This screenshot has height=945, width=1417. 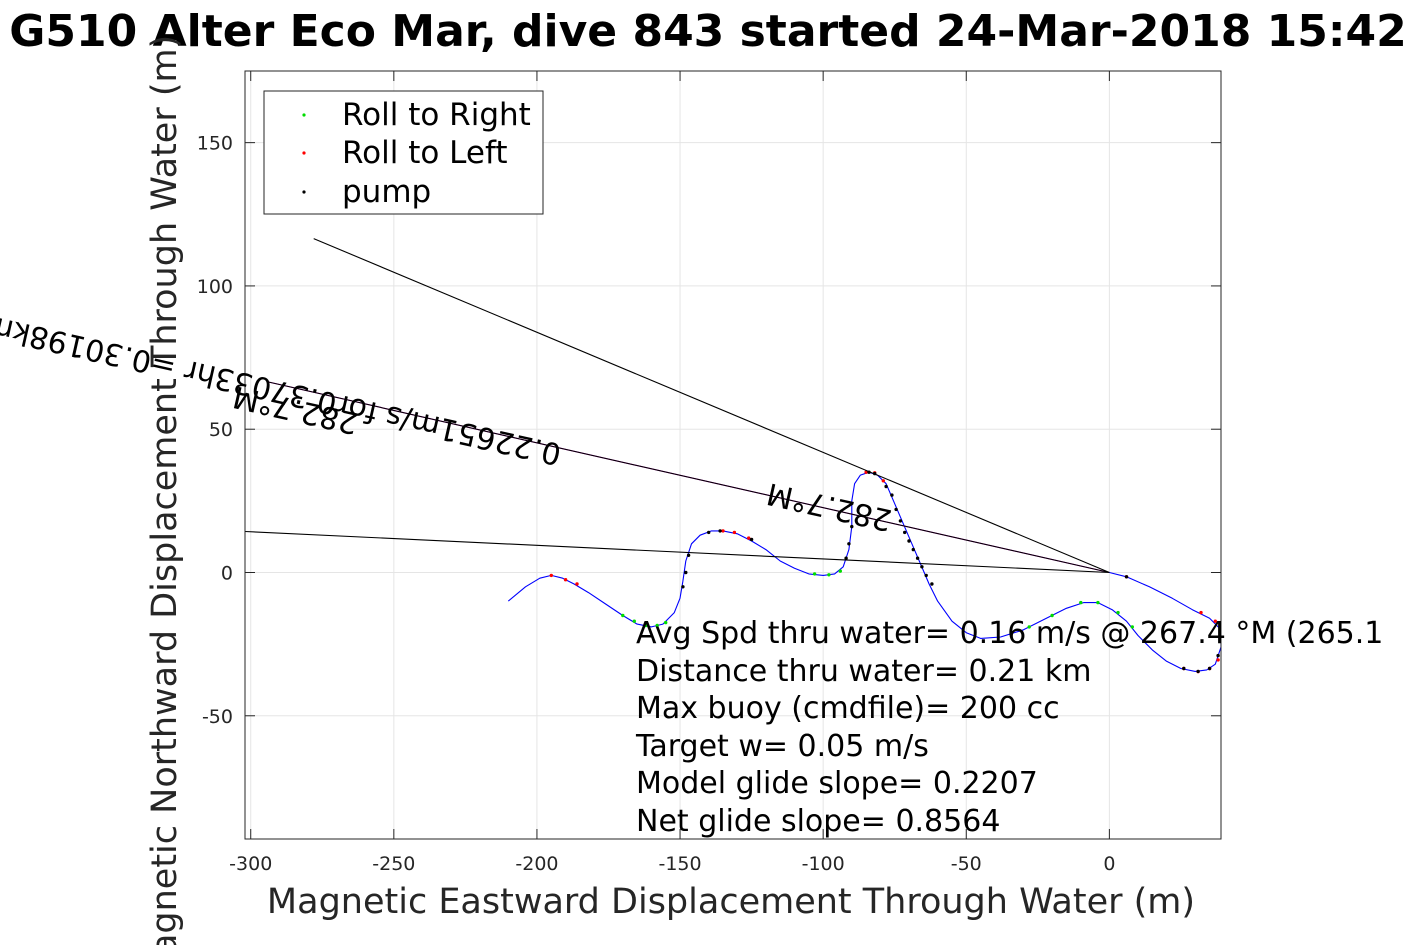 I want to click on y-tick-label: 50, so click(x=221, y=430).